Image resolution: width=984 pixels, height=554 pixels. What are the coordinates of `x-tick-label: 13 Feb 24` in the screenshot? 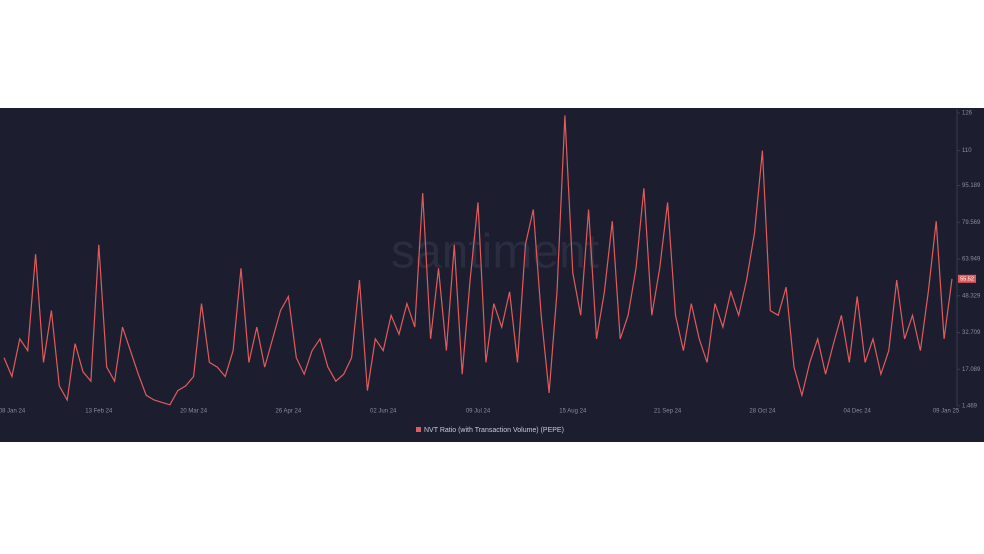 It's located at (99, 412).